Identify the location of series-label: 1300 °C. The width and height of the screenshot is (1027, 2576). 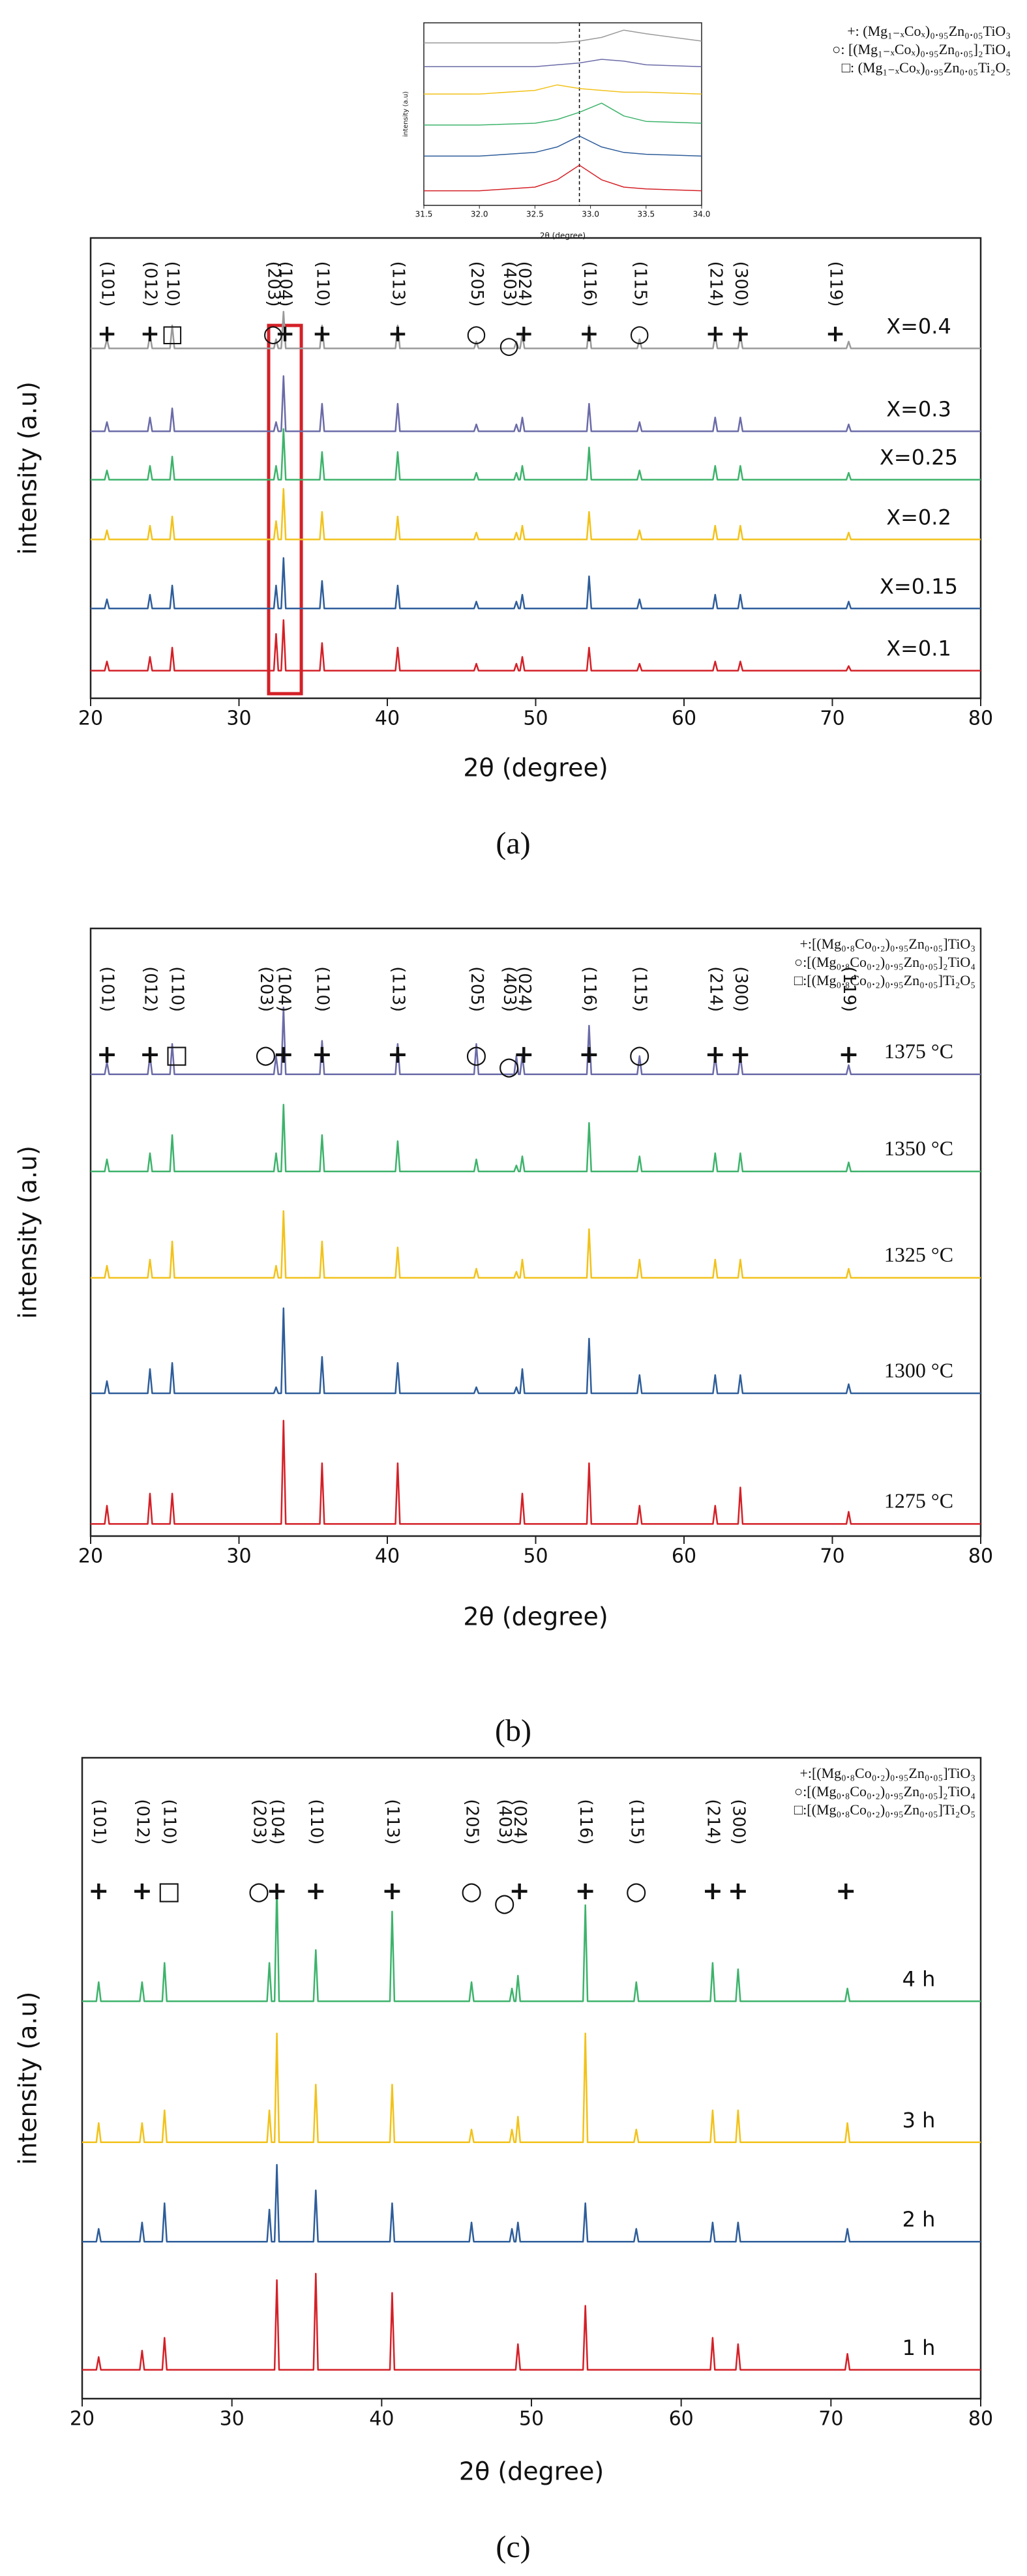
(918, 1370).